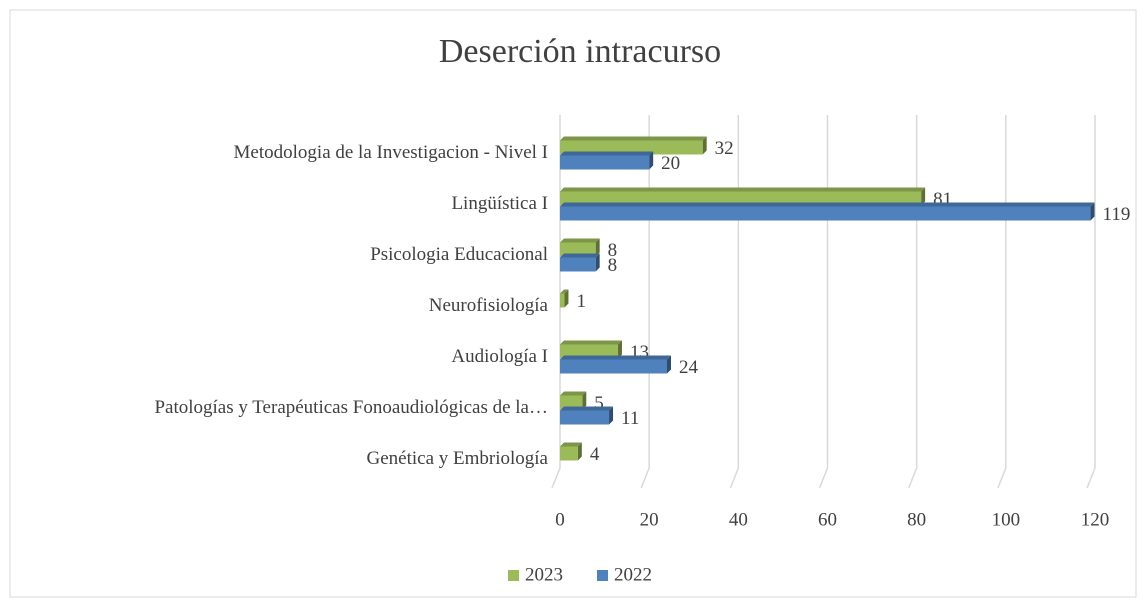 The height and width of the screenshot is (613, 1147). Describe the element at coordinates (724, 148) in the screenshot. I see `data-label: 32` at that location.